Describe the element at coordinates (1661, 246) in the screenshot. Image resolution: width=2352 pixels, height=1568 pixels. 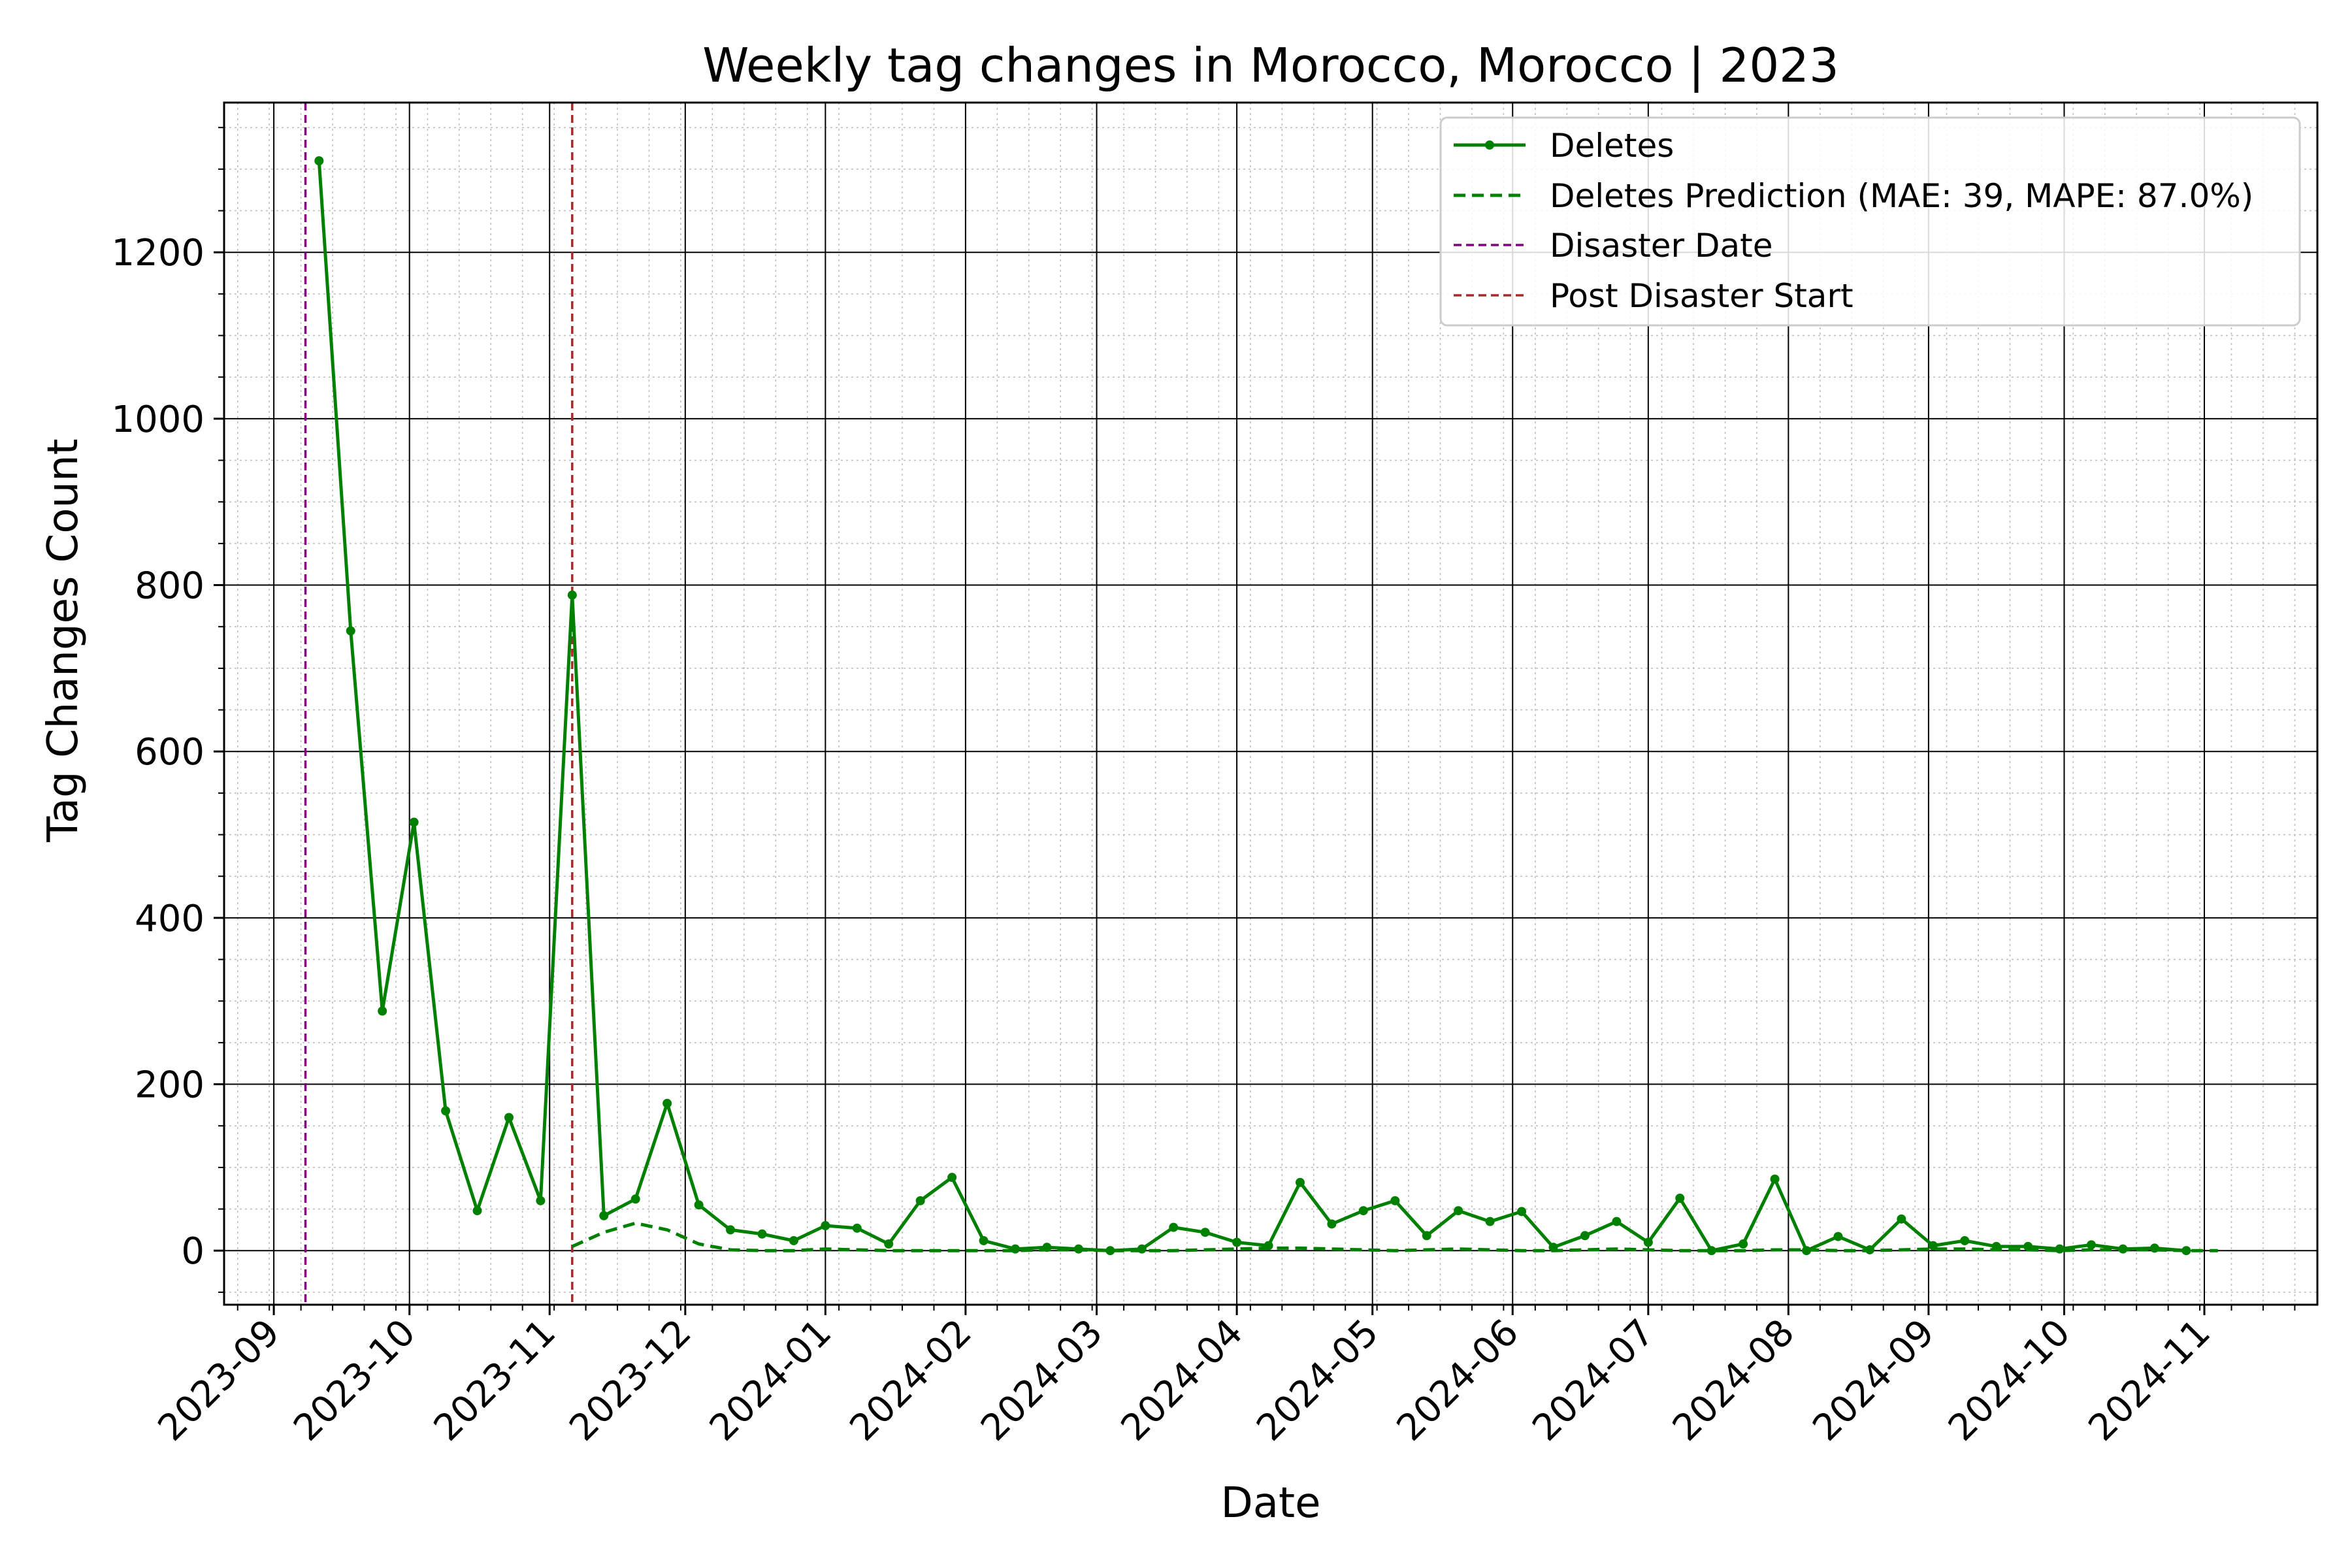
I see `legend-label-disaster-date: Disaster Date` at that location.